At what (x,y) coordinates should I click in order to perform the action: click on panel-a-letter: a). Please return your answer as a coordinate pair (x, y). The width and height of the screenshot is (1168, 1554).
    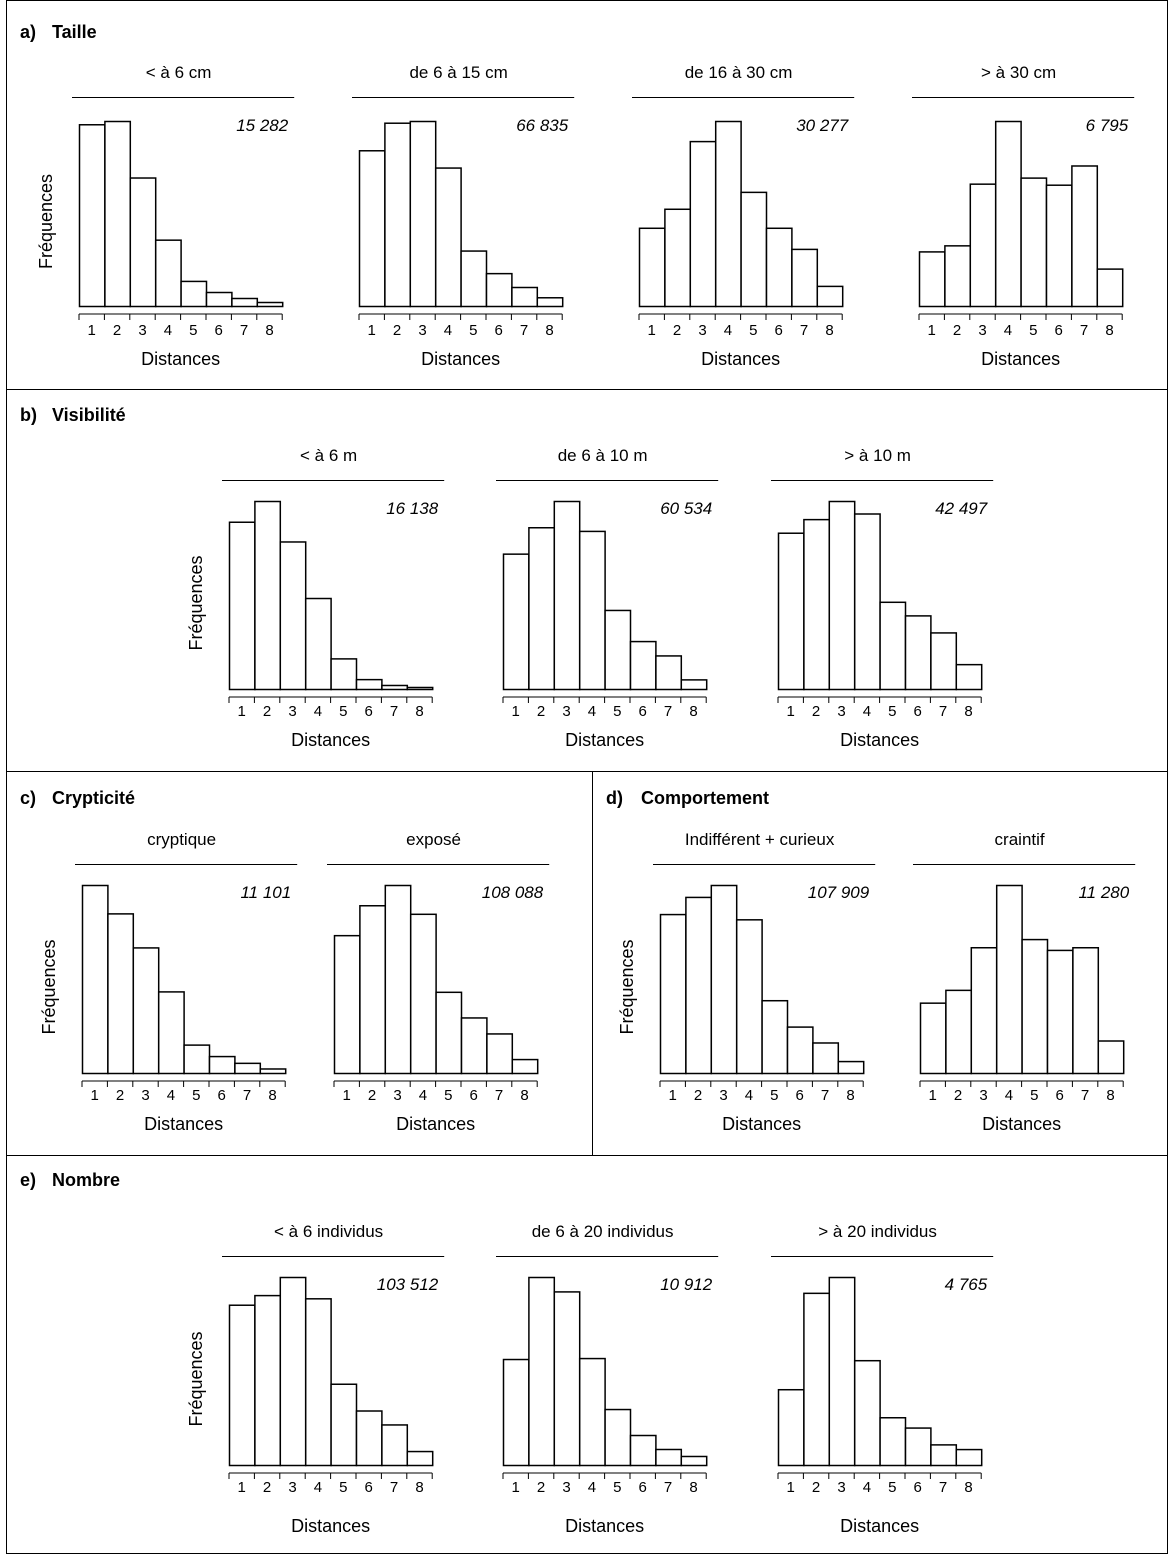
    Looking at the image, I should click on (28, 32).